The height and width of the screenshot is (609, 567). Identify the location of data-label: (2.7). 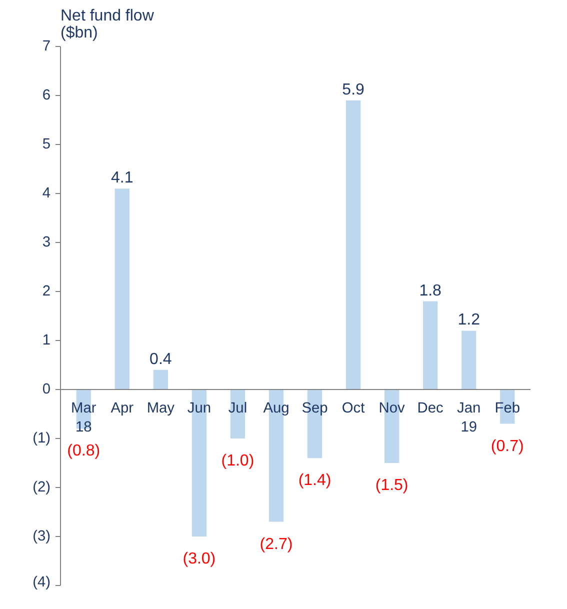
(276, 544).